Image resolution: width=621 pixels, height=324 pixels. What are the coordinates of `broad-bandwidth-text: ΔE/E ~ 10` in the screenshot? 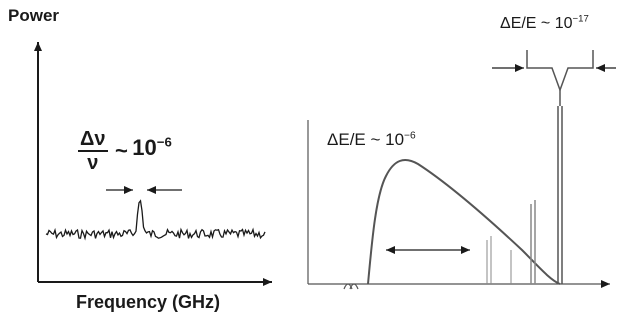 It's located at (366, 139).